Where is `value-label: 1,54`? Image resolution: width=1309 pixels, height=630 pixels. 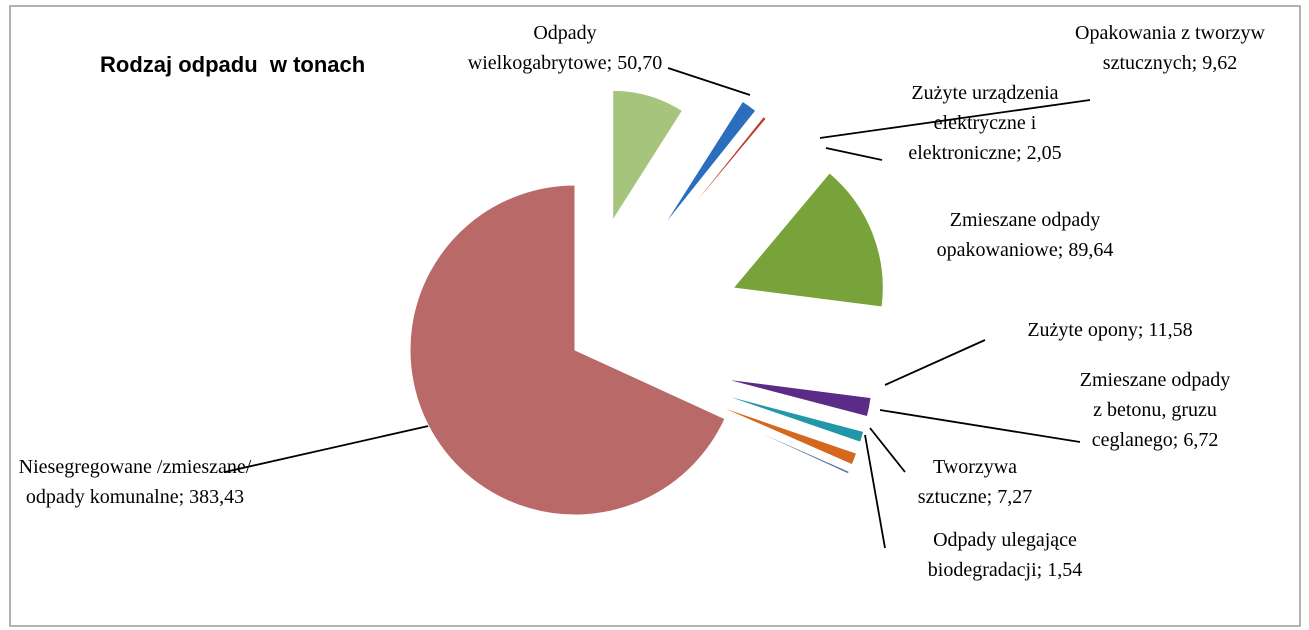 value-label: 1,54 is located at coordinates (1065, 570).